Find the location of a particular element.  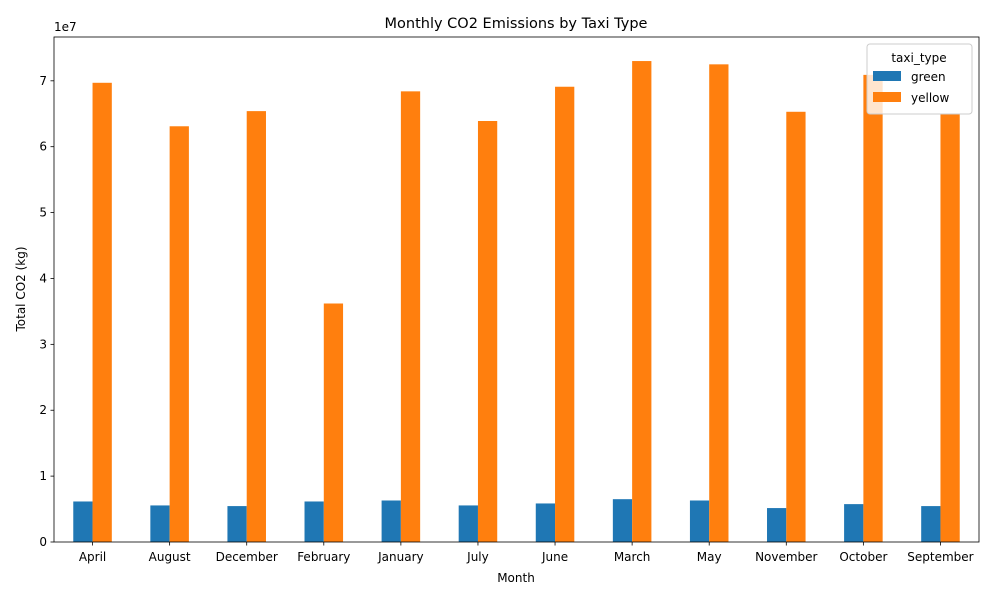

y-tick-label: 1 is located at coordinates (43, 476).